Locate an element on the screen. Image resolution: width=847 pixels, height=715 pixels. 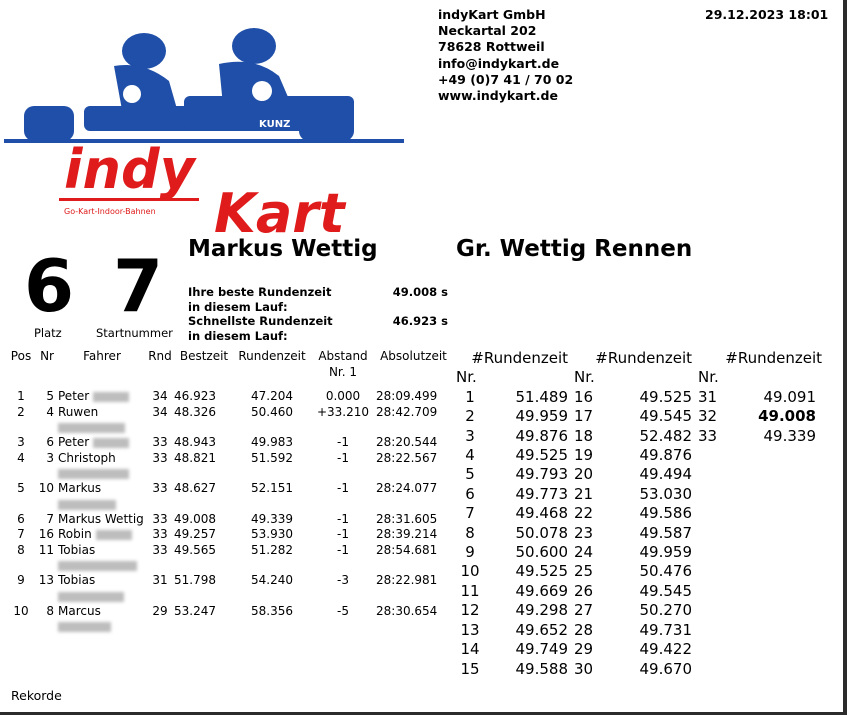
cell-pos: 9 is located at coordinates (21, 580).